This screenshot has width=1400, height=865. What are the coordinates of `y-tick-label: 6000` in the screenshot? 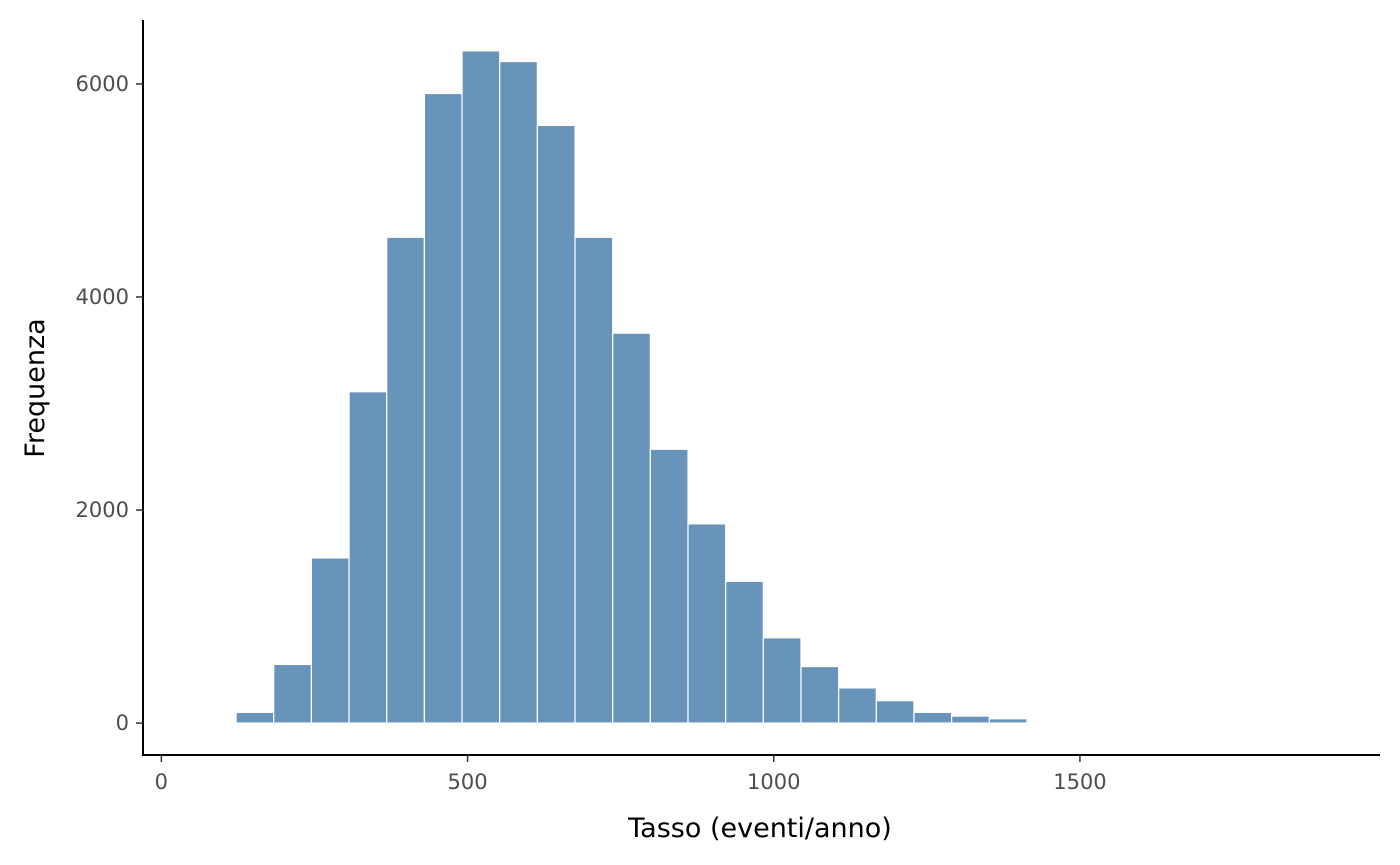 It's located at (102, 84).